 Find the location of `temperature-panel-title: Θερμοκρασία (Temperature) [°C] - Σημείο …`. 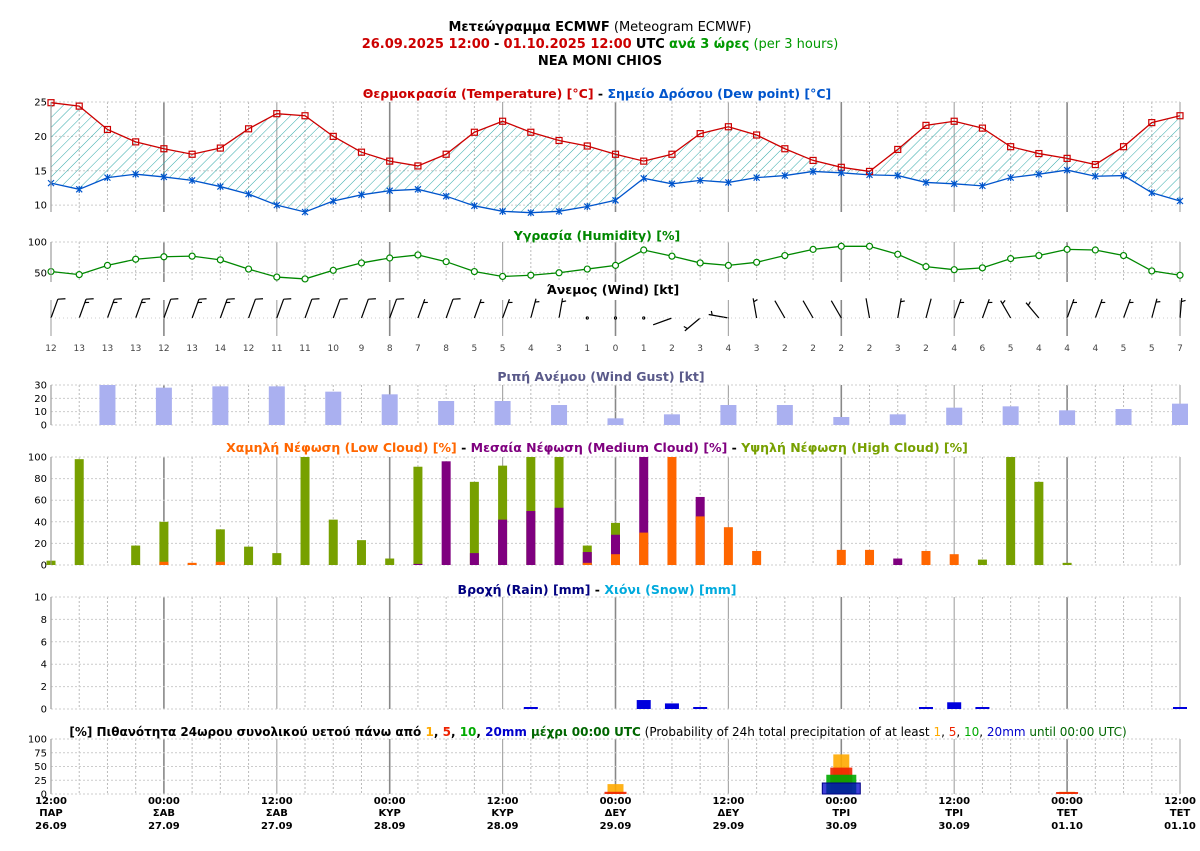

temperature-panel-title: Θερμοκρασία (Temperature) [°C] - Σημείο … is located at coordinates (597, 93).